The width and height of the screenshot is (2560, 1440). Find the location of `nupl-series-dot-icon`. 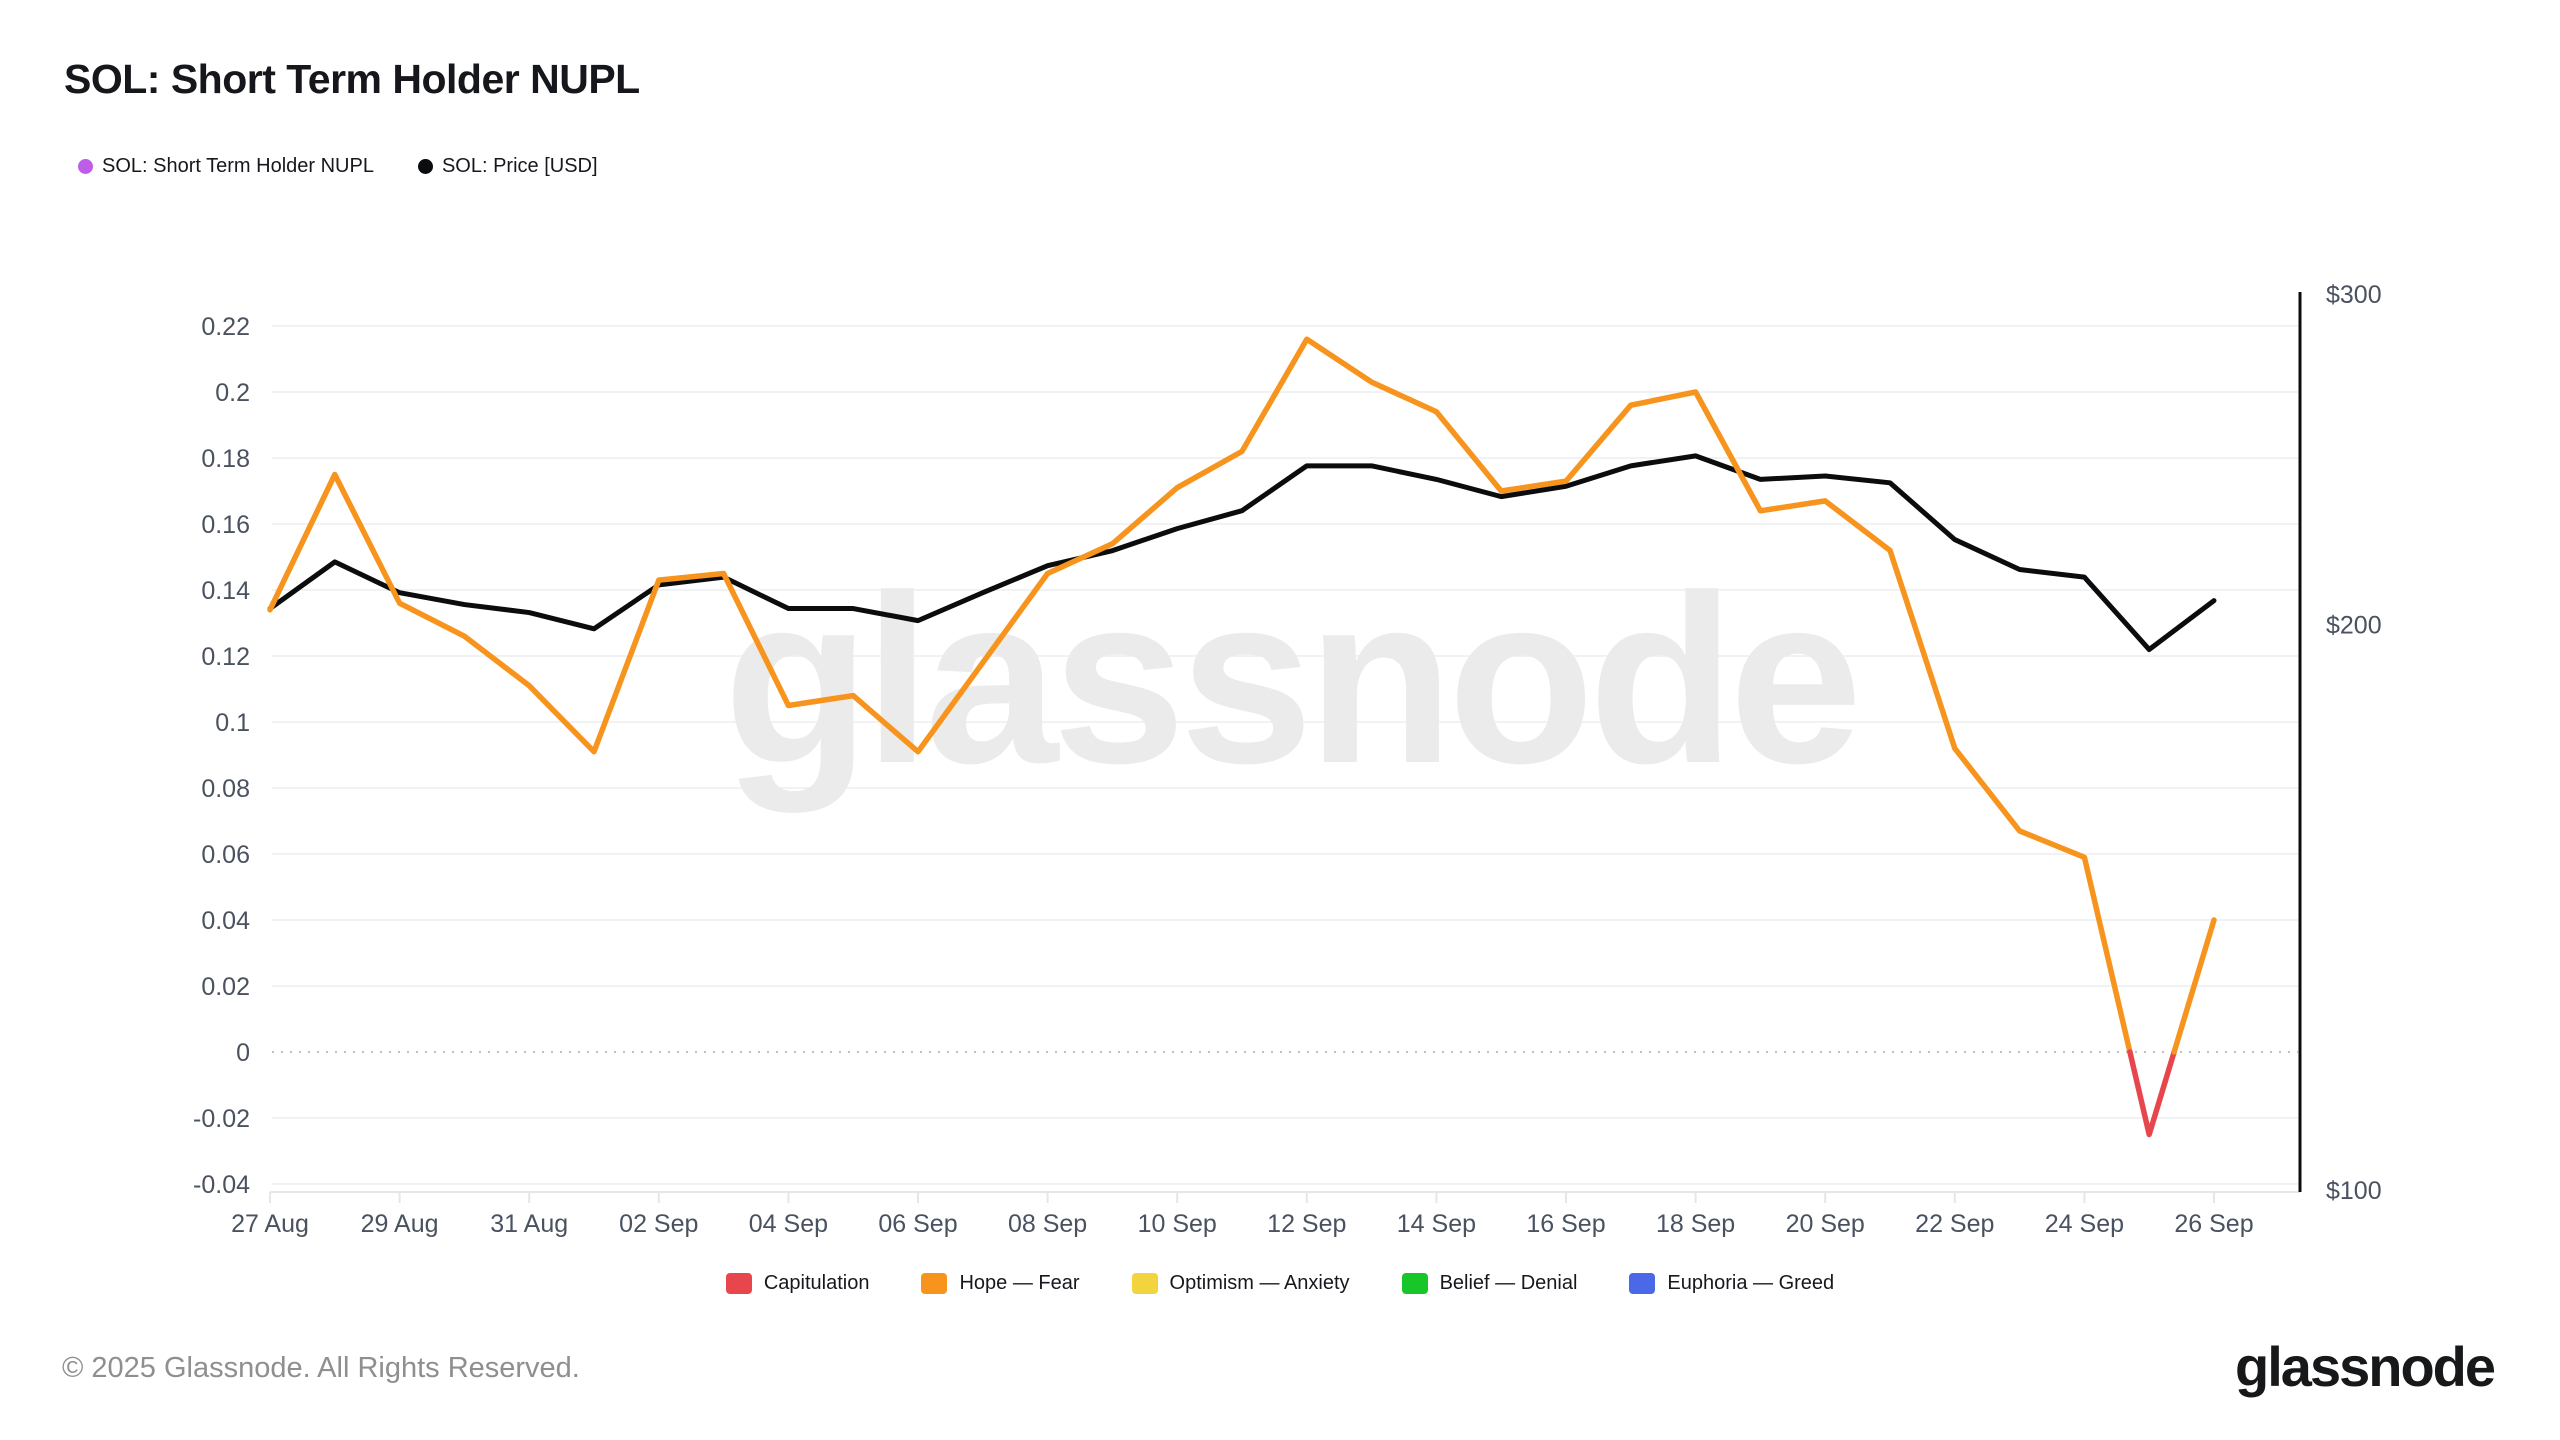

nupl-series-dot-icon is located at coordinates (85, 166).